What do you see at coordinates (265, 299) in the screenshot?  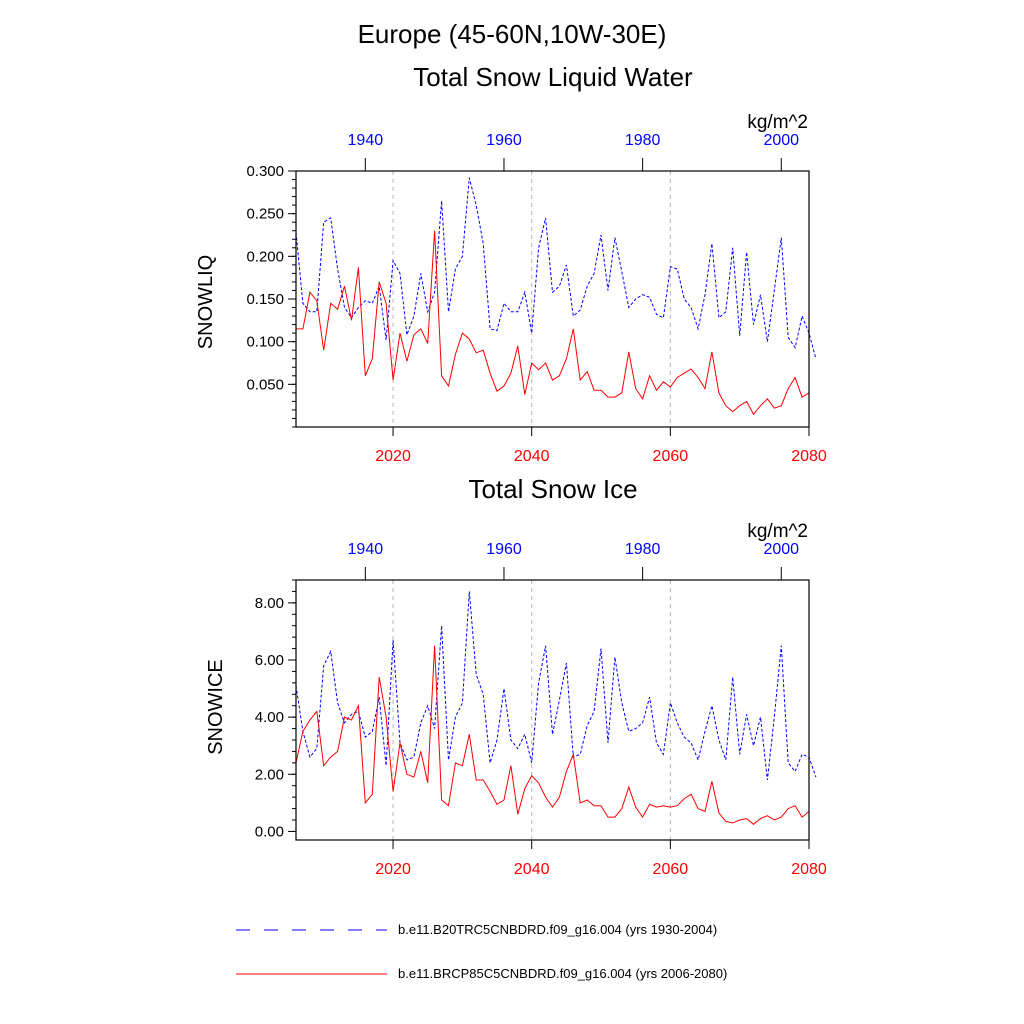 I see `y-tick-label: 0.150` at bounding box center [265, 299].